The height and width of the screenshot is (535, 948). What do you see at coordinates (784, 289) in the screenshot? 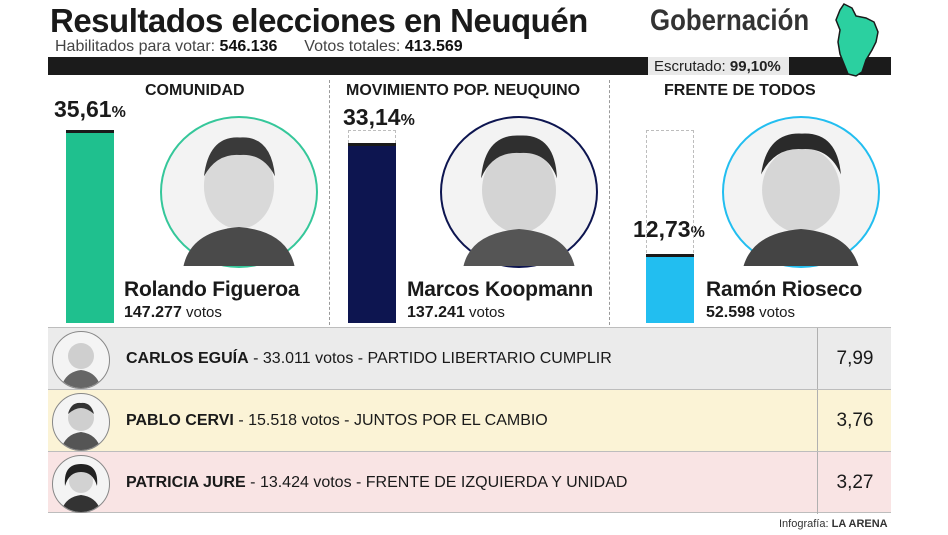
I see `candidate-name: Ramón Rioseco` at bounding box center [784, 289].